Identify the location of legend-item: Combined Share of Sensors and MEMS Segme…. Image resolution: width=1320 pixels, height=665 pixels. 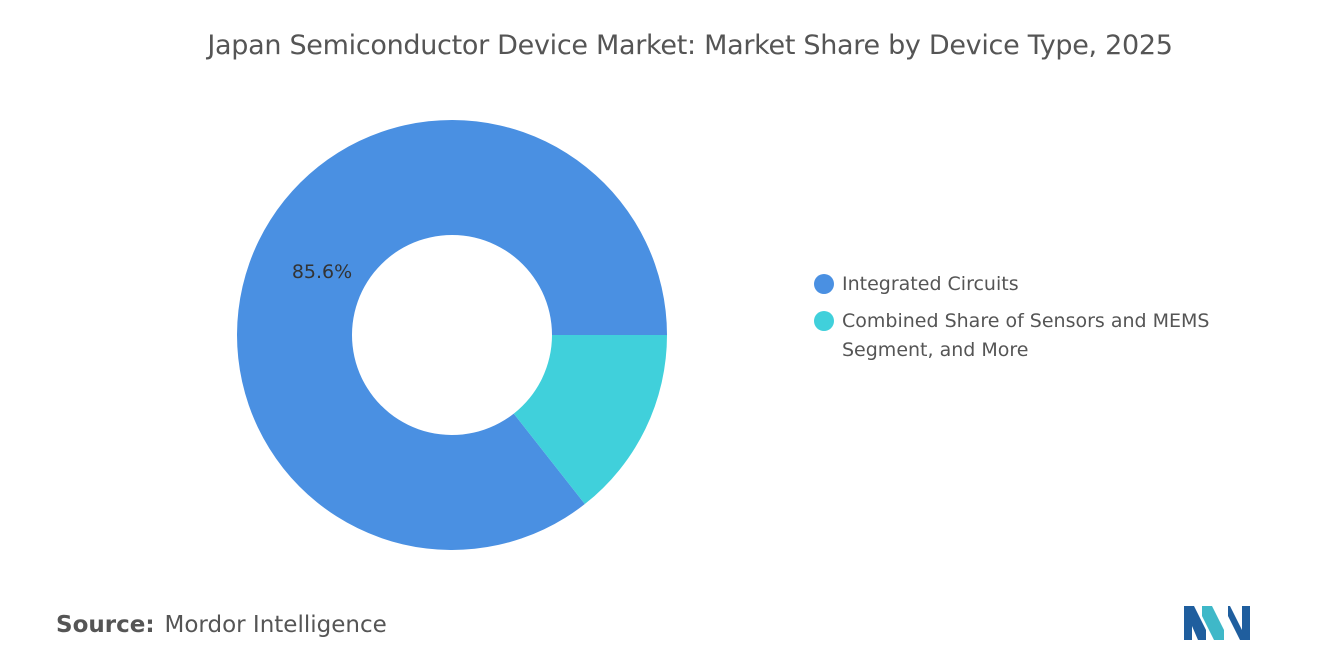
(1034, 336).